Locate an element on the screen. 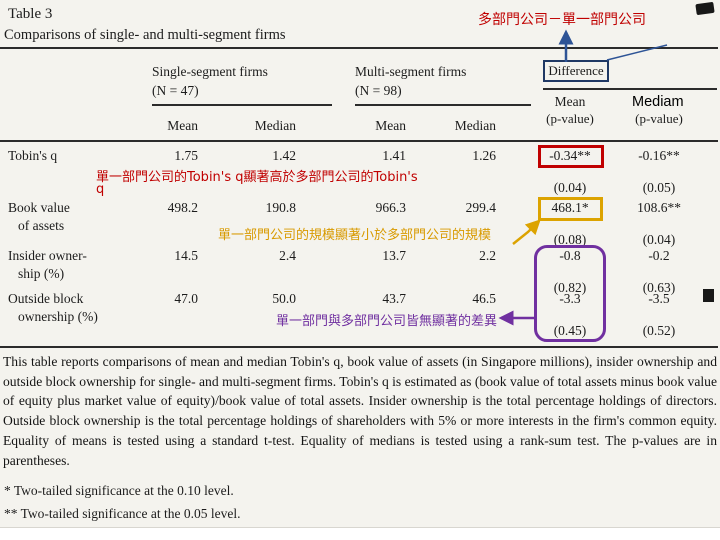 This screenshot has height=540, width=720. cell-multi-mean: 43.7 is located at coordinates (394, 298).